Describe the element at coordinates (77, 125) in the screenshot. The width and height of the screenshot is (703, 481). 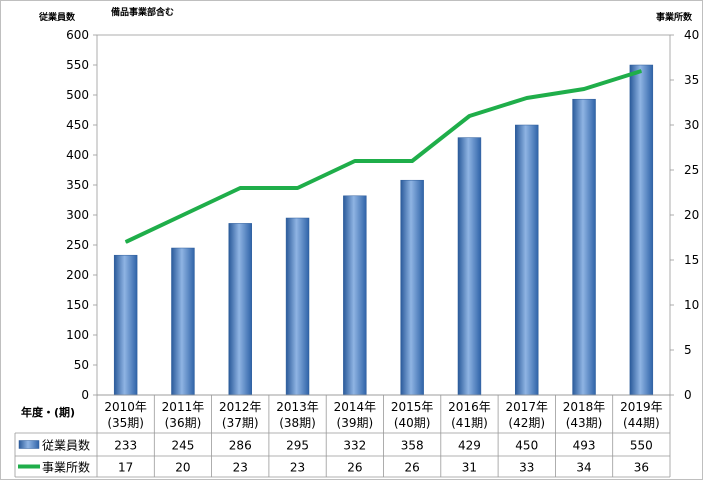
I see `y1-tick-label: 450` at that location.